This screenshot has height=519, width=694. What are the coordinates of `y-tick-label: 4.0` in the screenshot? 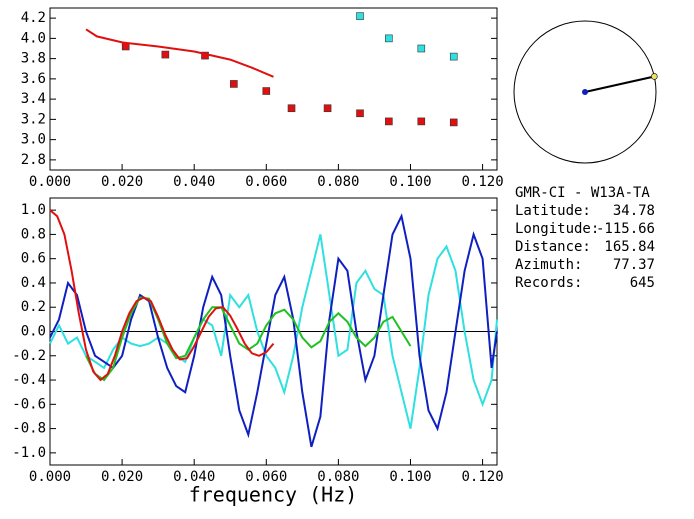 It's located at (33, 38).